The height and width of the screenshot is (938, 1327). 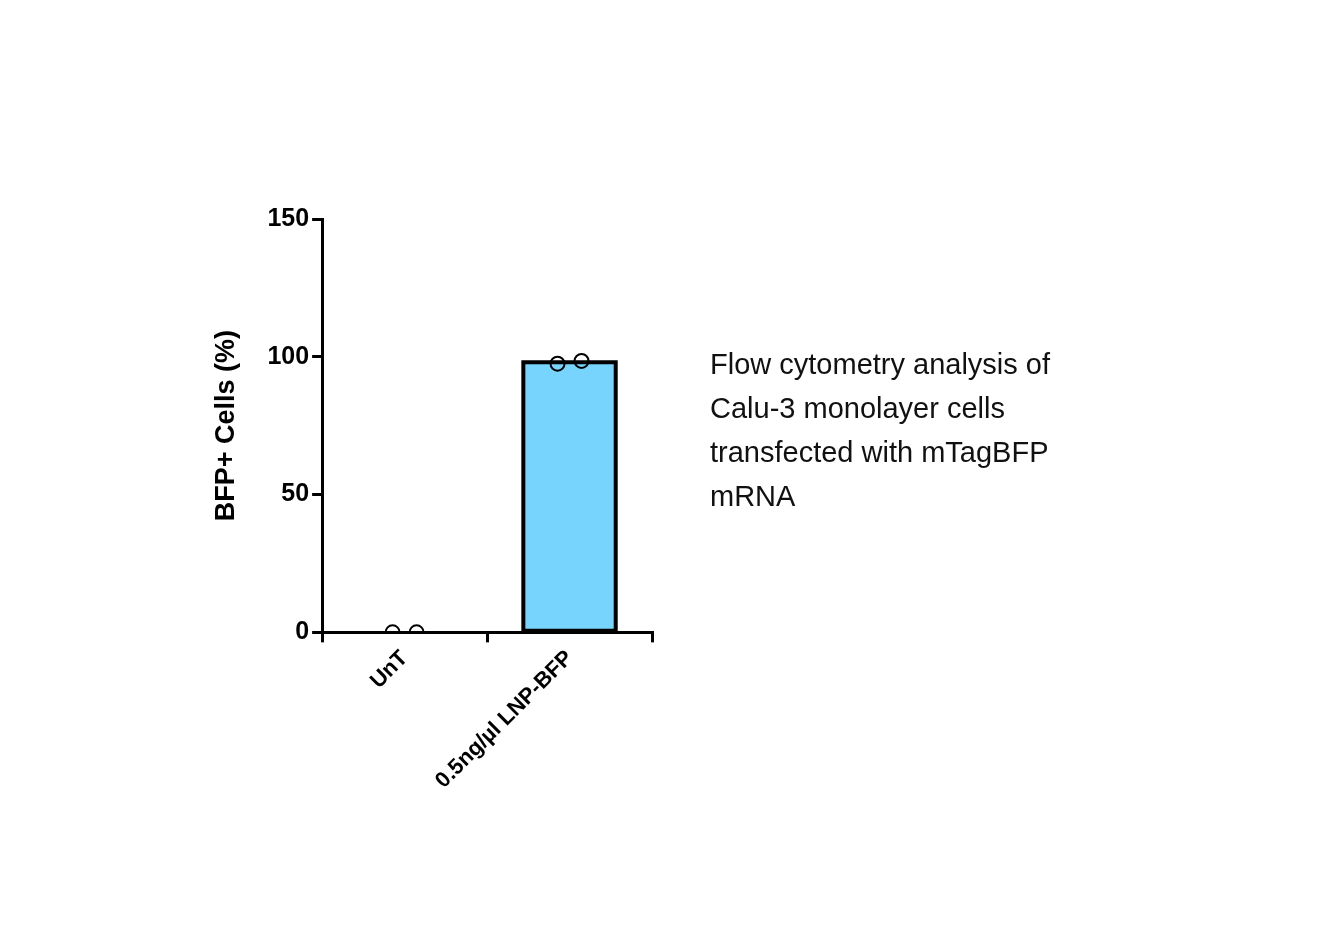 What do you see at coordinates (881, 430) in the screenshot?
I see `text: Flow cytometry analysis of Calu-3 monolayer cells transfected with mTagBFP mRNA` at bounding box center [881, 430].